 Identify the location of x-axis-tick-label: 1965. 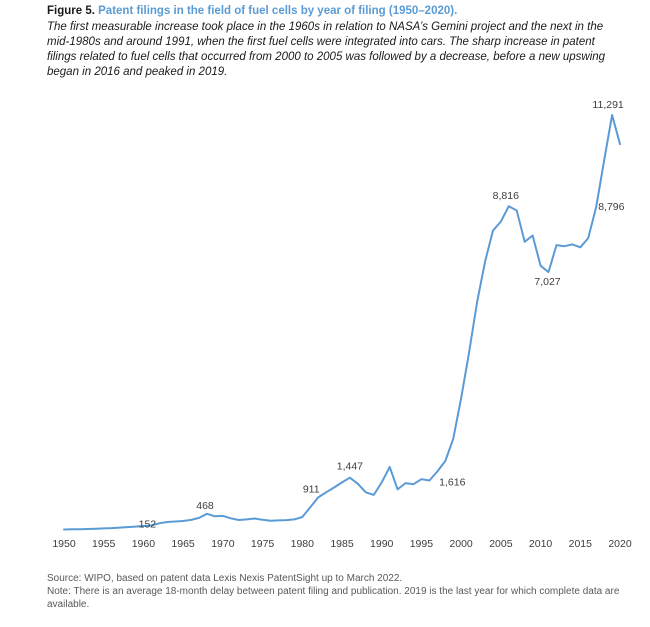
(183, 544).